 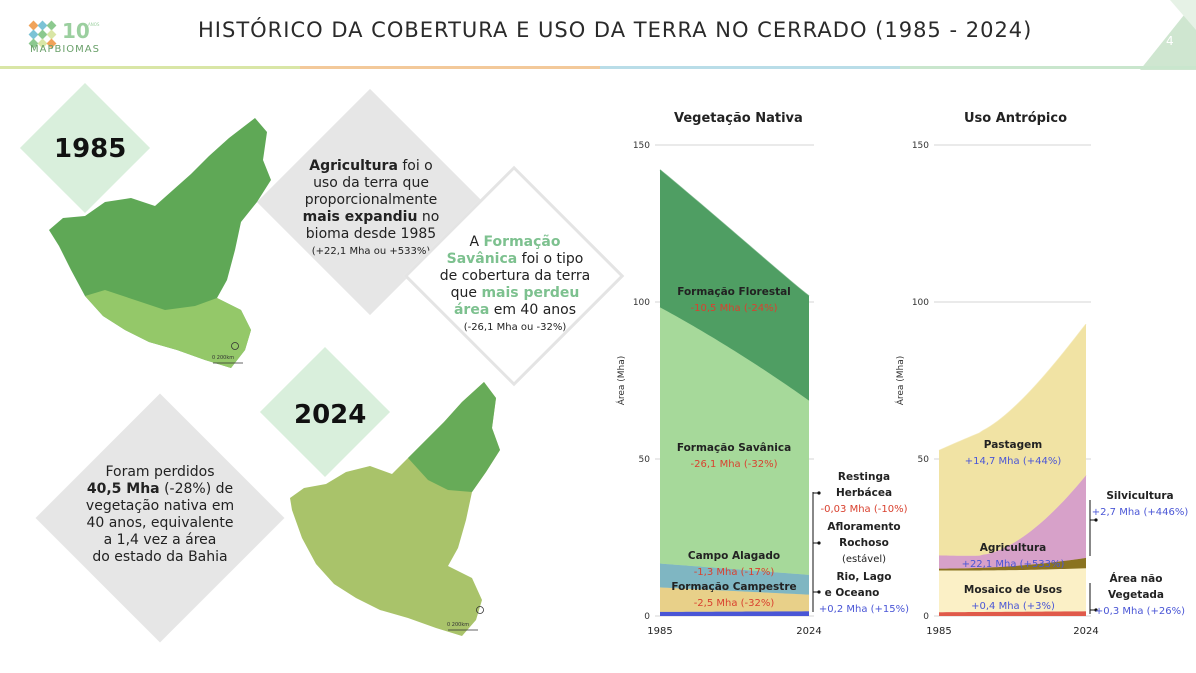 What do you see at coordinates (1013, 606) in the screenshot?
I see `series-change: +0,4 Mha (+3%)` at bounding box center [1013, 606].